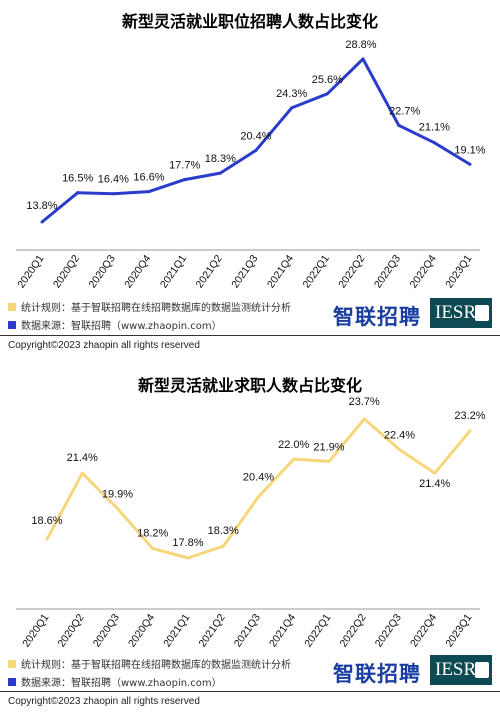 Image resolution: width=500 pixels, height=718 pixels. I want to click on data-label: 16.6%, so click(148, 178).